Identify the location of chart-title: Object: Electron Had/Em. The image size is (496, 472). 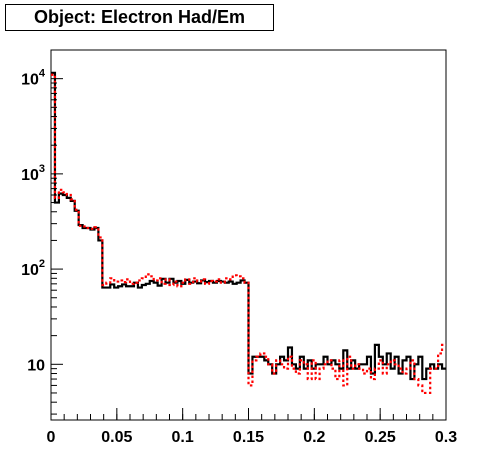
(139, 17).